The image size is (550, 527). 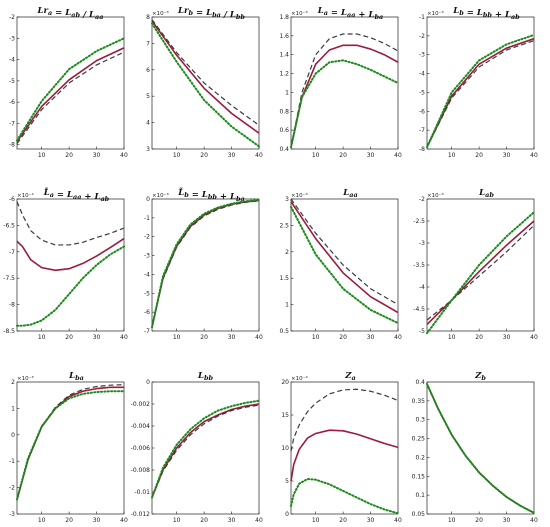 I want to click on y-tick-label: -1, so click(x=12, y=461).